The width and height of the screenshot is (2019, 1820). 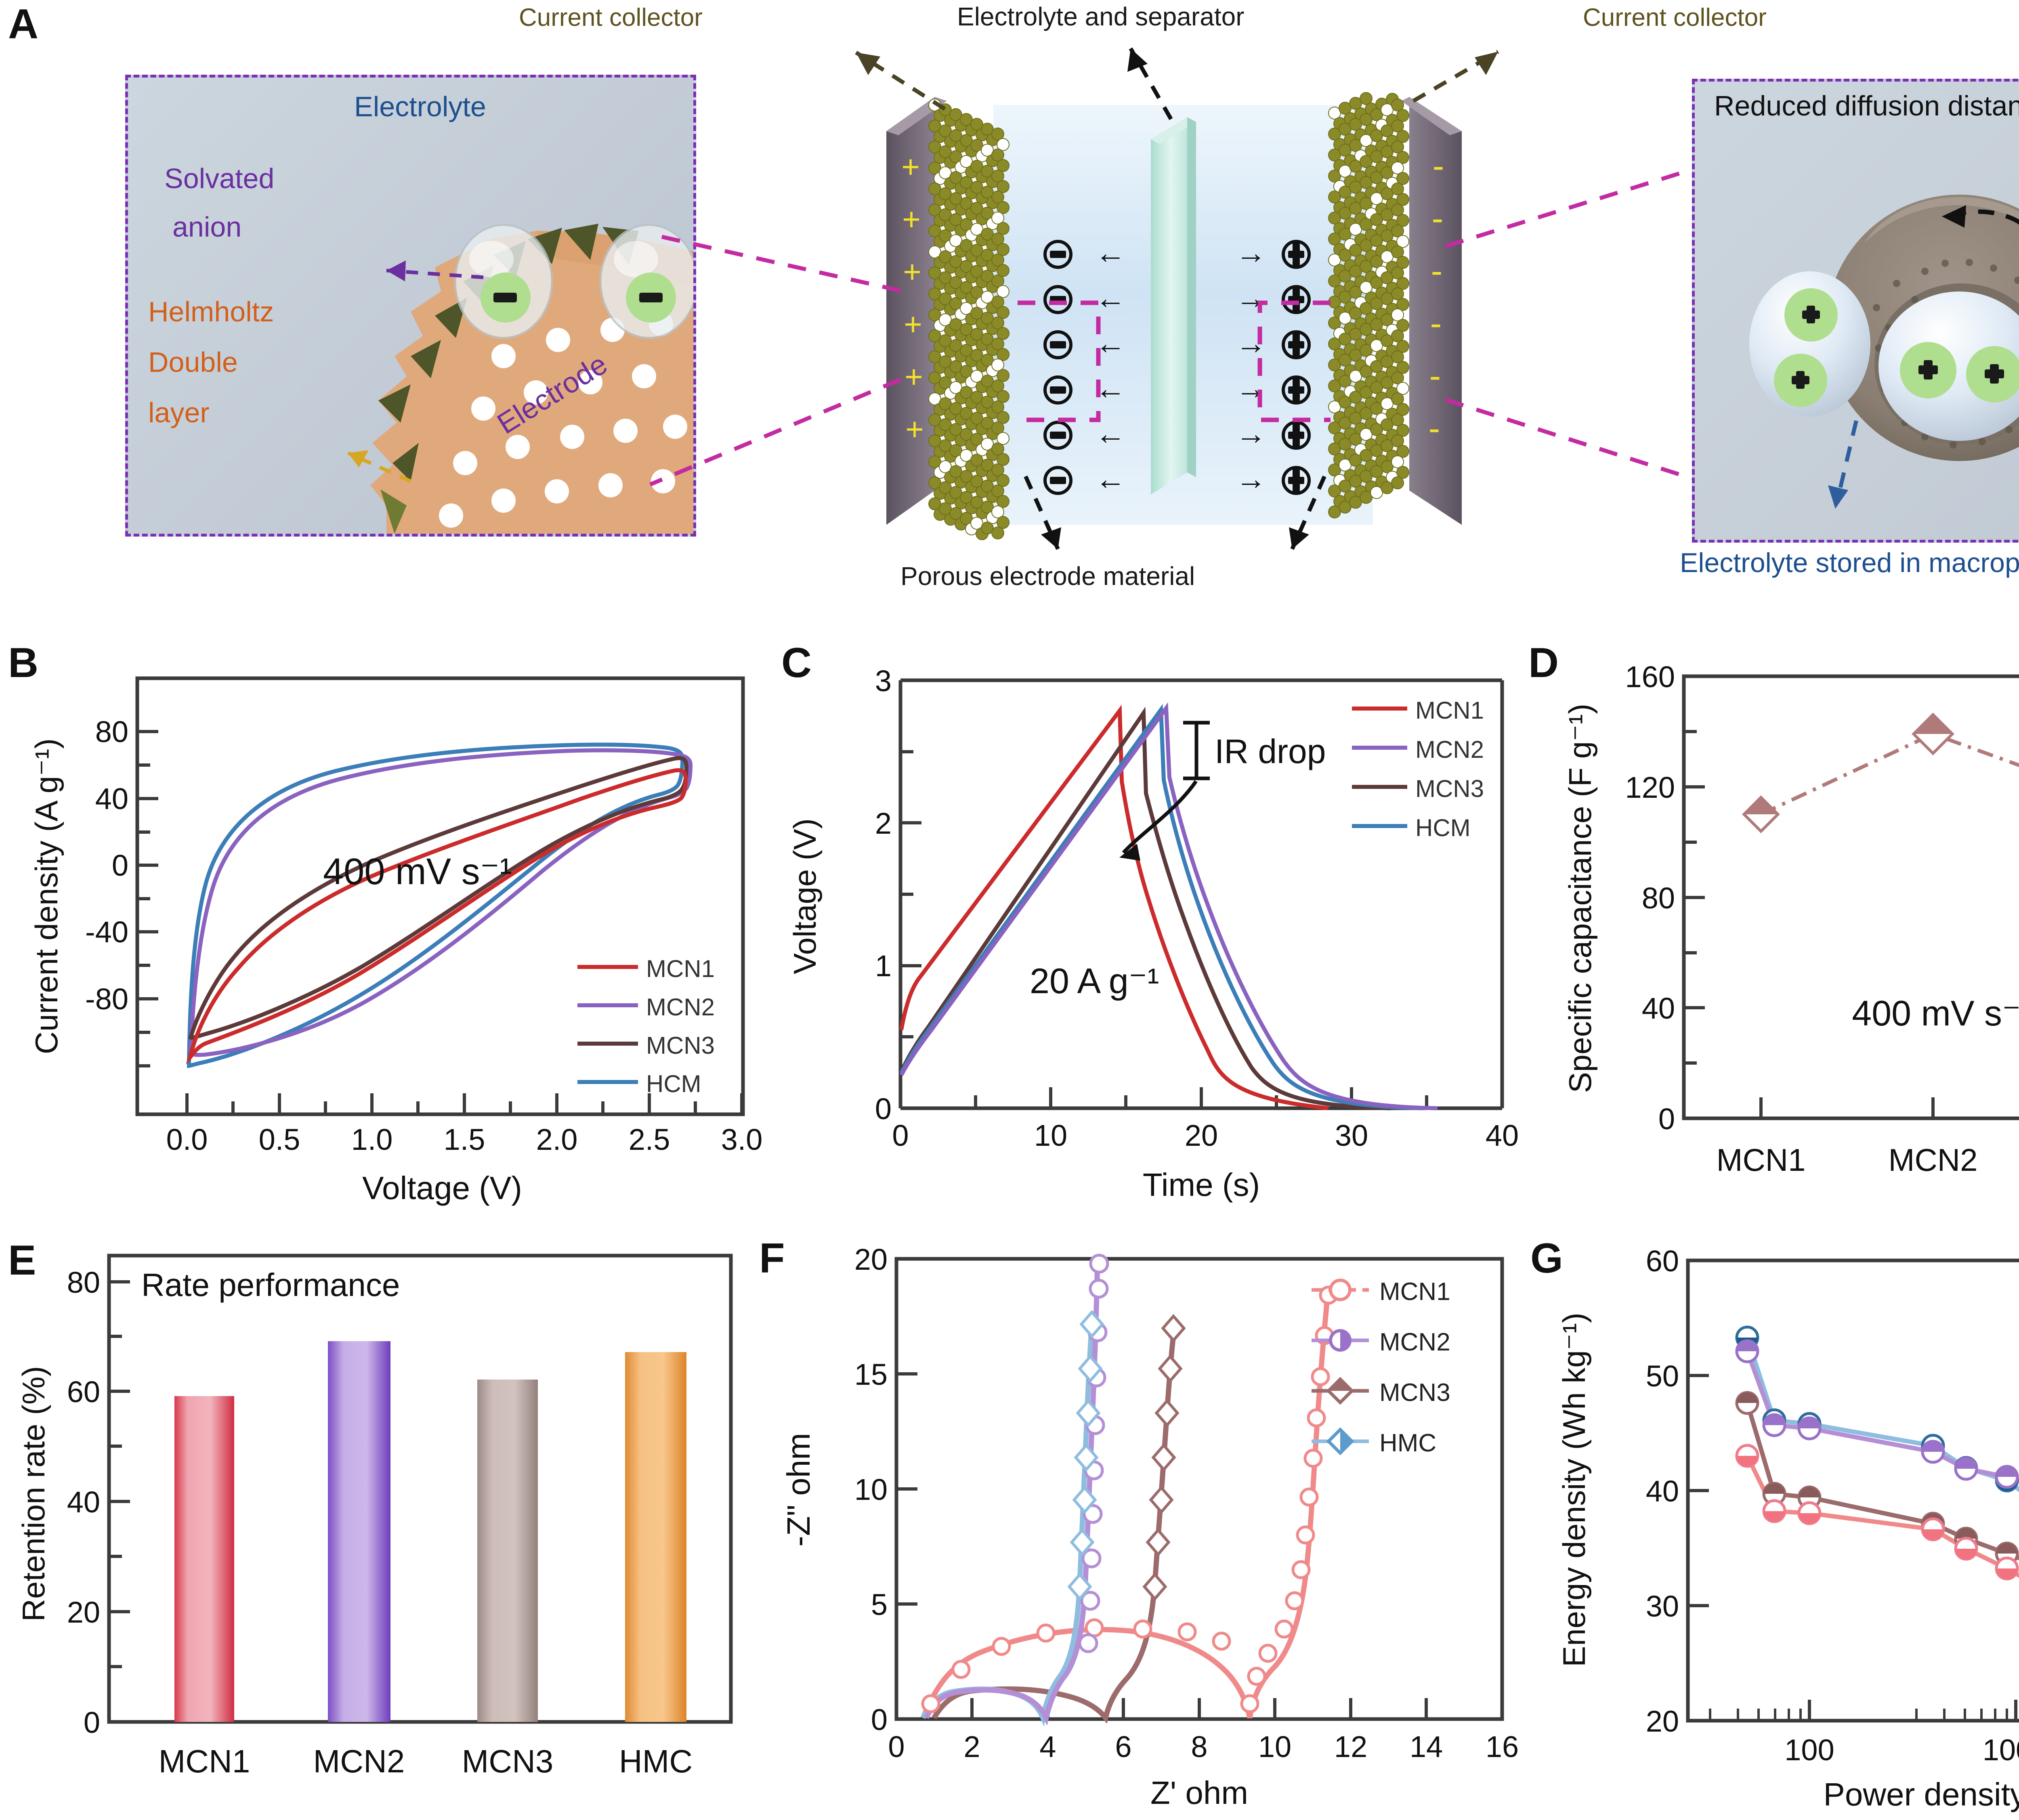 What do you see at coordinates (1418, 769) in the screenshot?
I see `panel-c-legend: MCN1 MCN2 MCN3 HCM` at bounding box center [1418, 769].